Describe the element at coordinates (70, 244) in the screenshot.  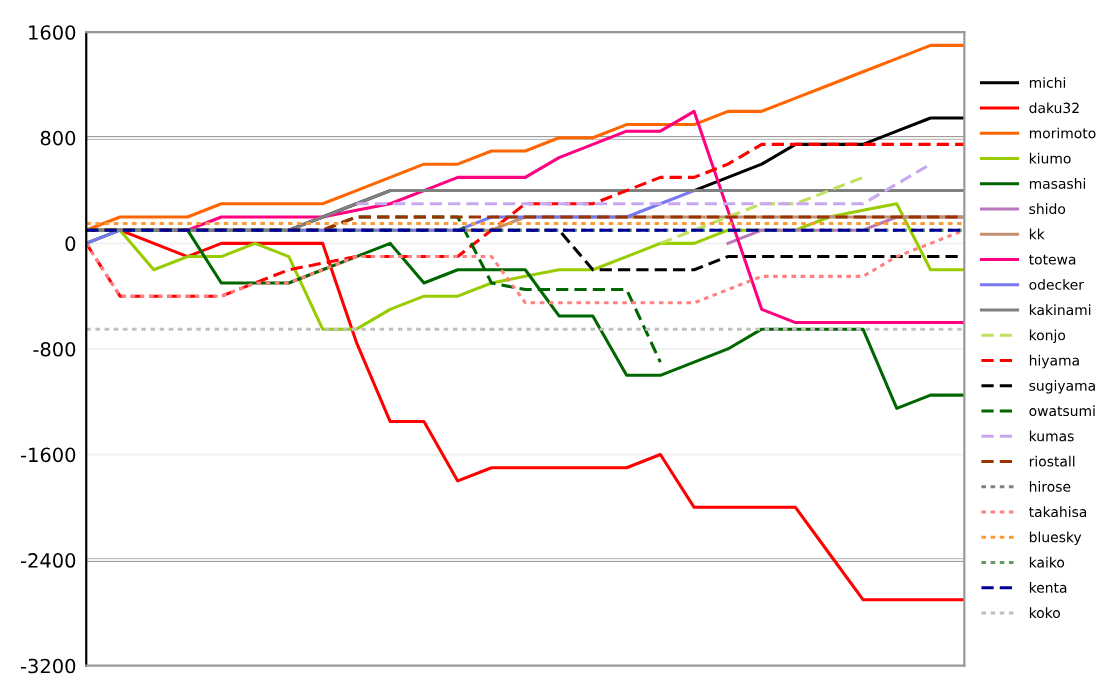
I see `y-tick-label: 0` at that location.